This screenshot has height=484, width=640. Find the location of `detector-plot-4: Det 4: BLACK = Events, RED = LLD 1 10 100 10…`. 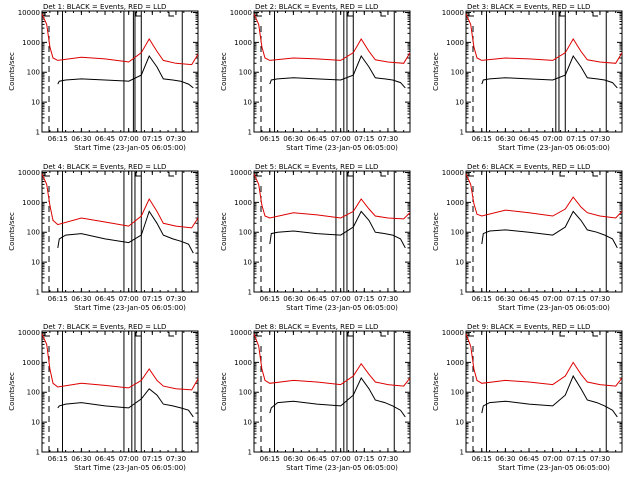

detector-plot-4: Det 4: BLACK = Events, RED = LLD 1 10 100 10… is located at coordinates (103, 237).